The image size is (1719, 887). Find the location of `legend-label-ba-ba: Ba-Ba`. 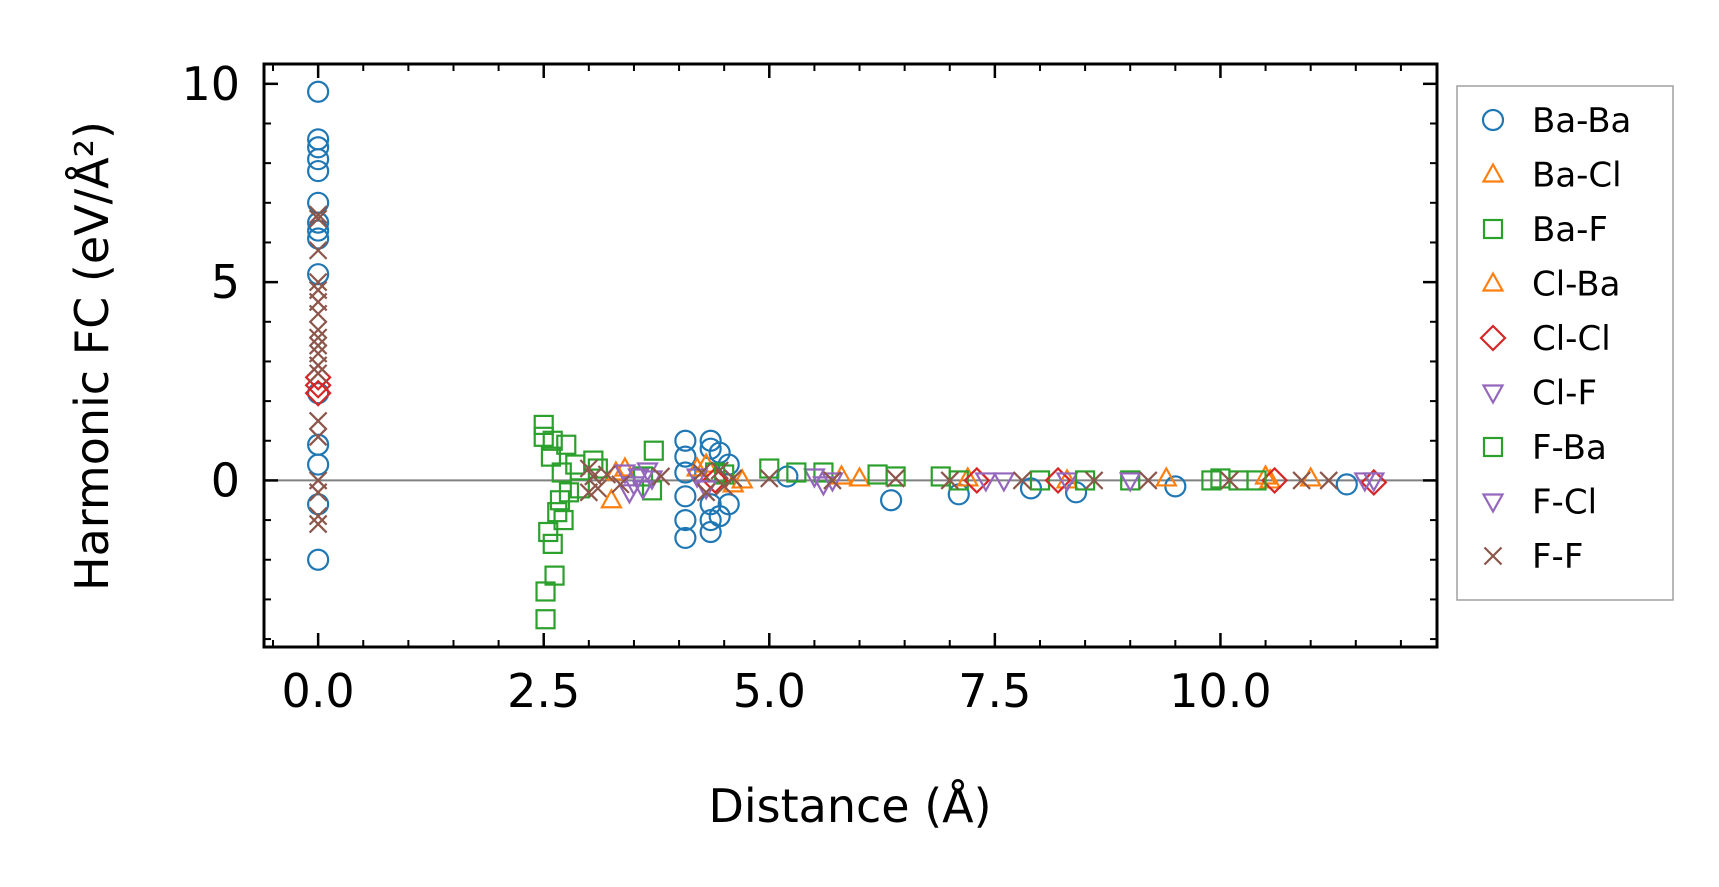

legend-label-ba-ba: Ba-Ba is located at coordinates (1581, 121).